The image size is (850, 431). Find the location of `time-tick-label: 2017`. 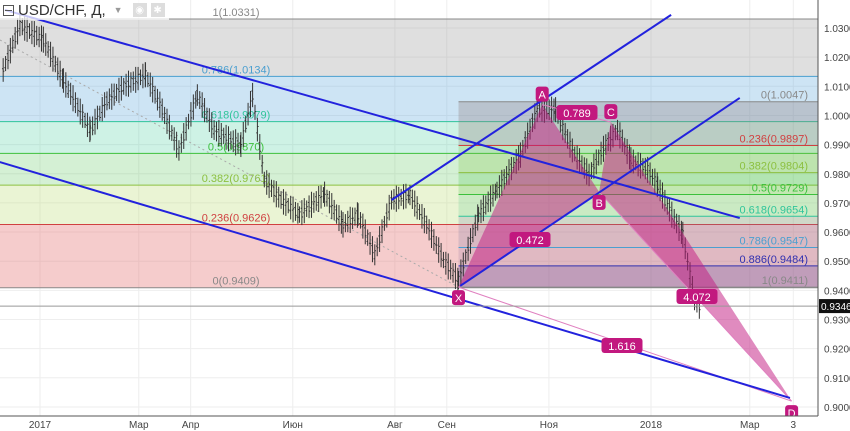

time-tick-label: 2017 is located at coordinates (40, 425).